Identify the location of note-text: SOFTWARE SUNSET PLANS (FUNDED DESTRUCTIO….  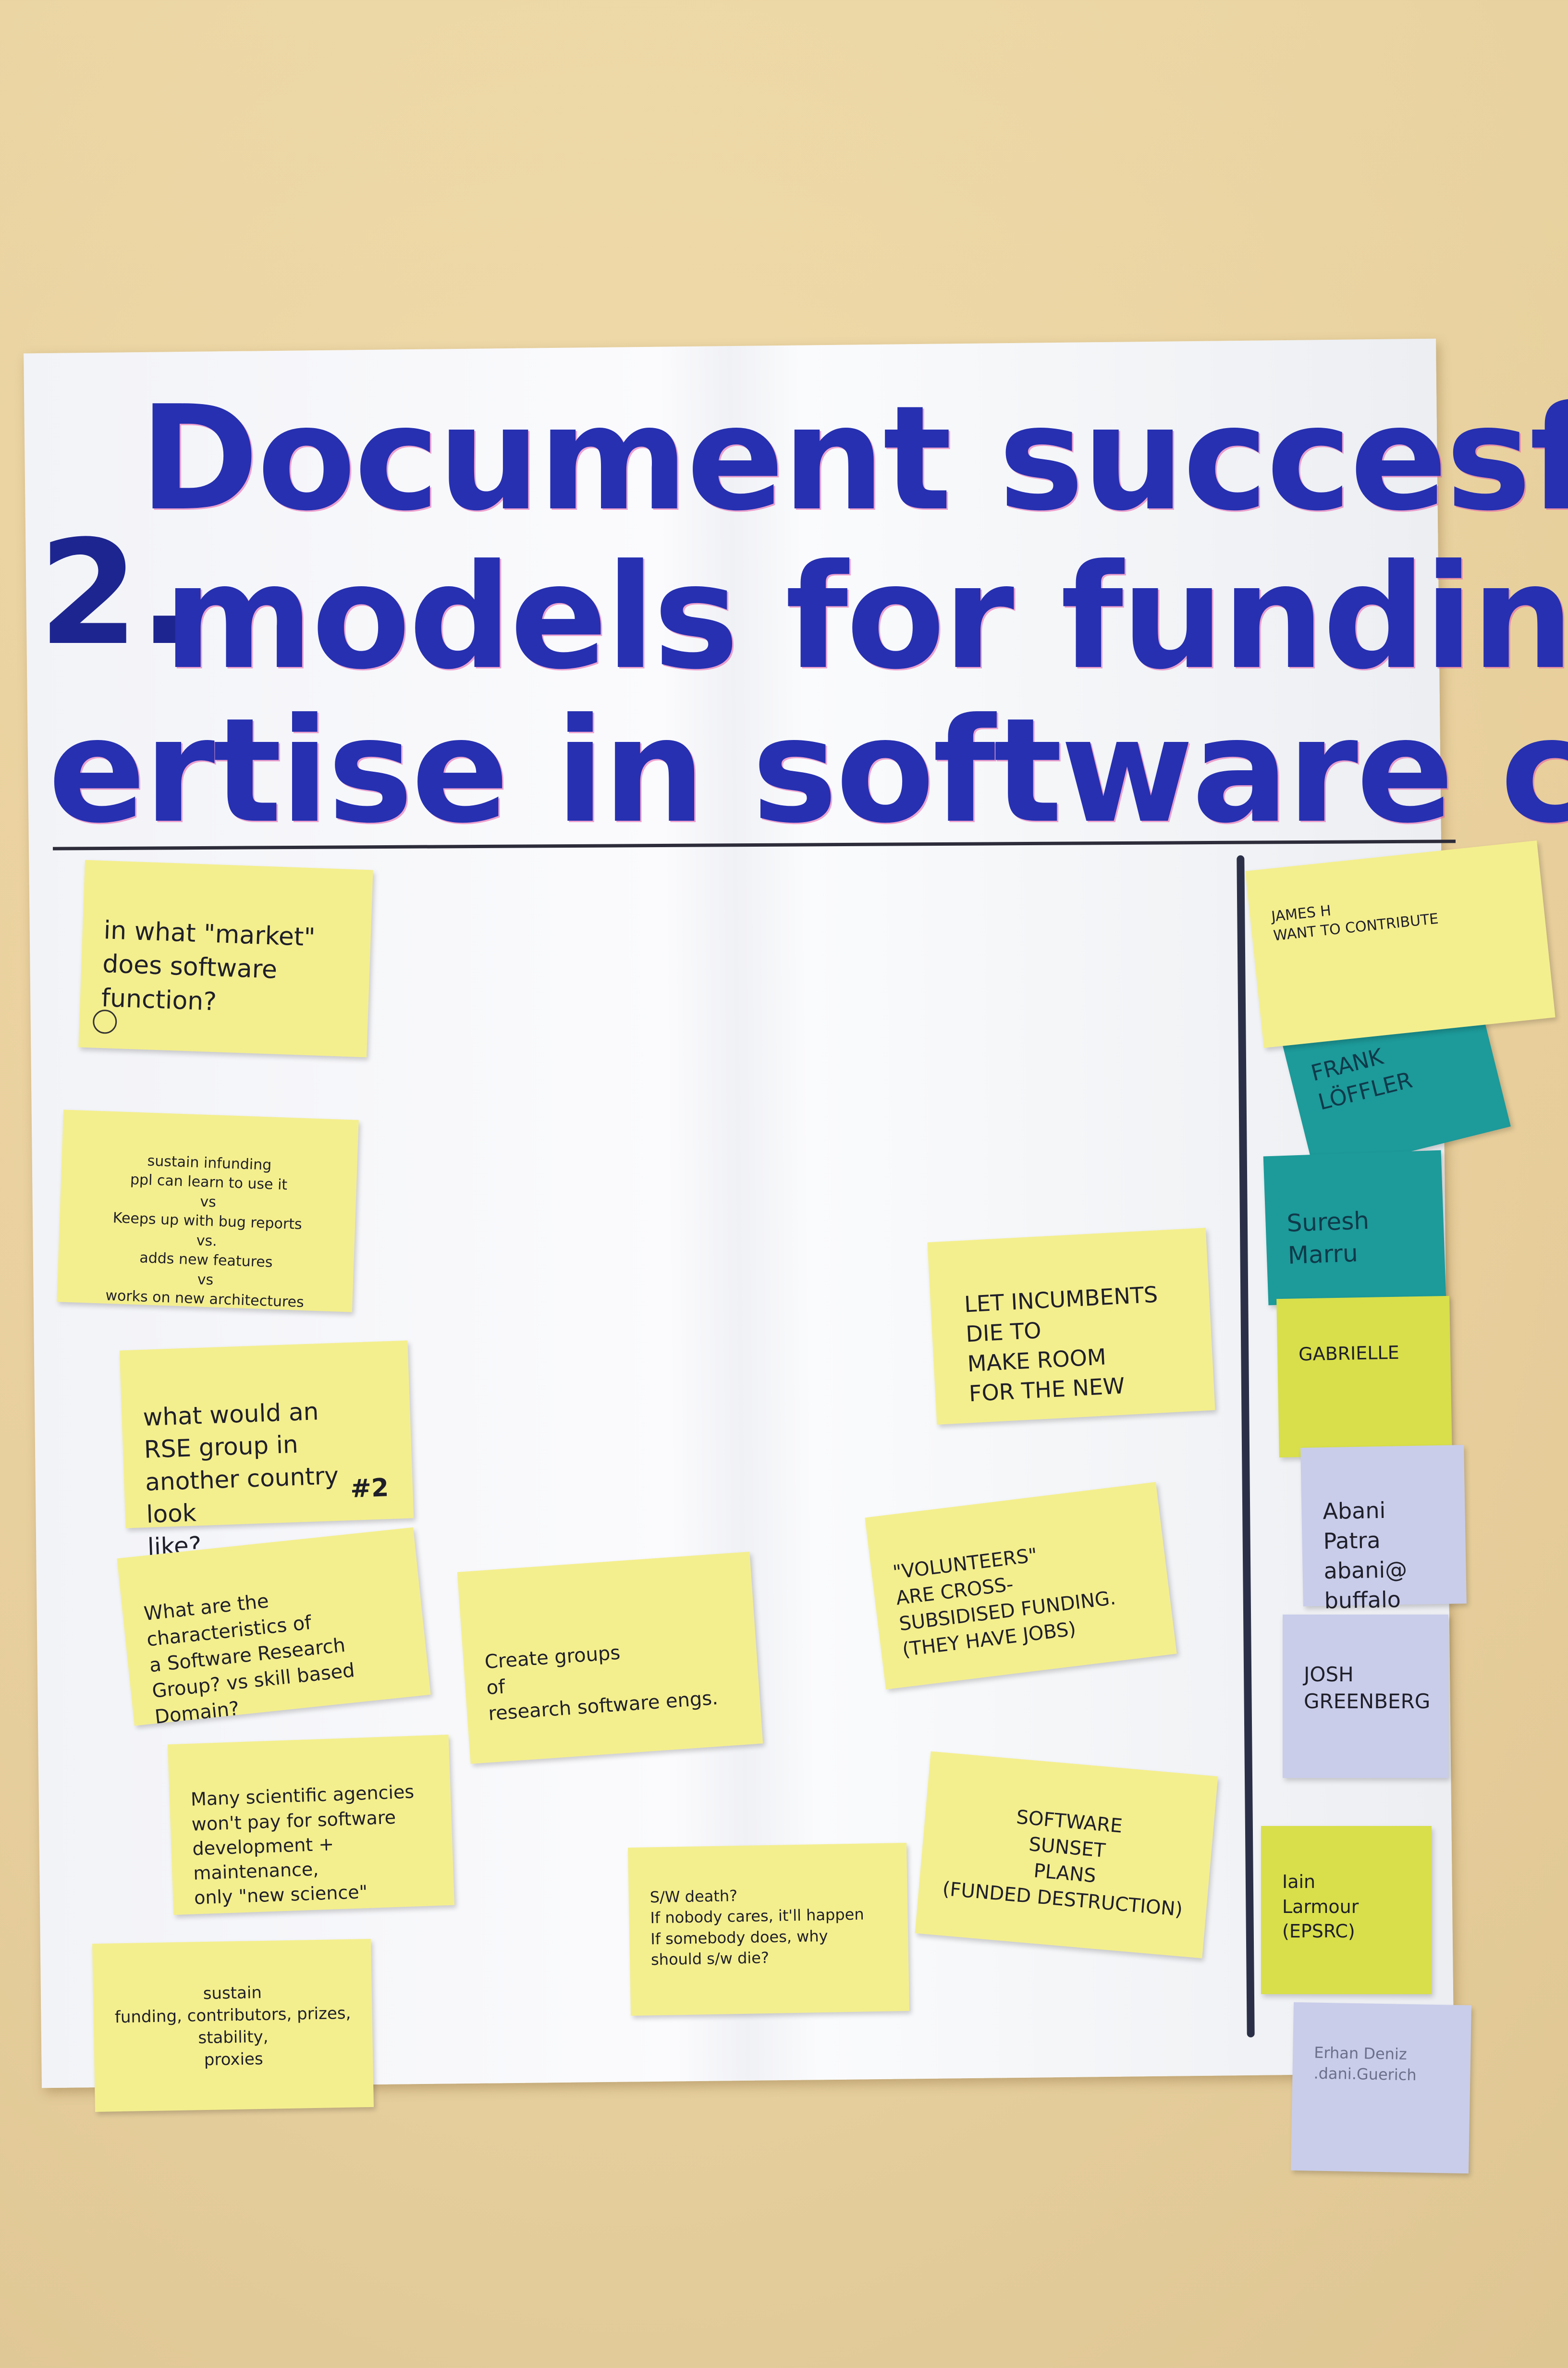
(1063, 1863).